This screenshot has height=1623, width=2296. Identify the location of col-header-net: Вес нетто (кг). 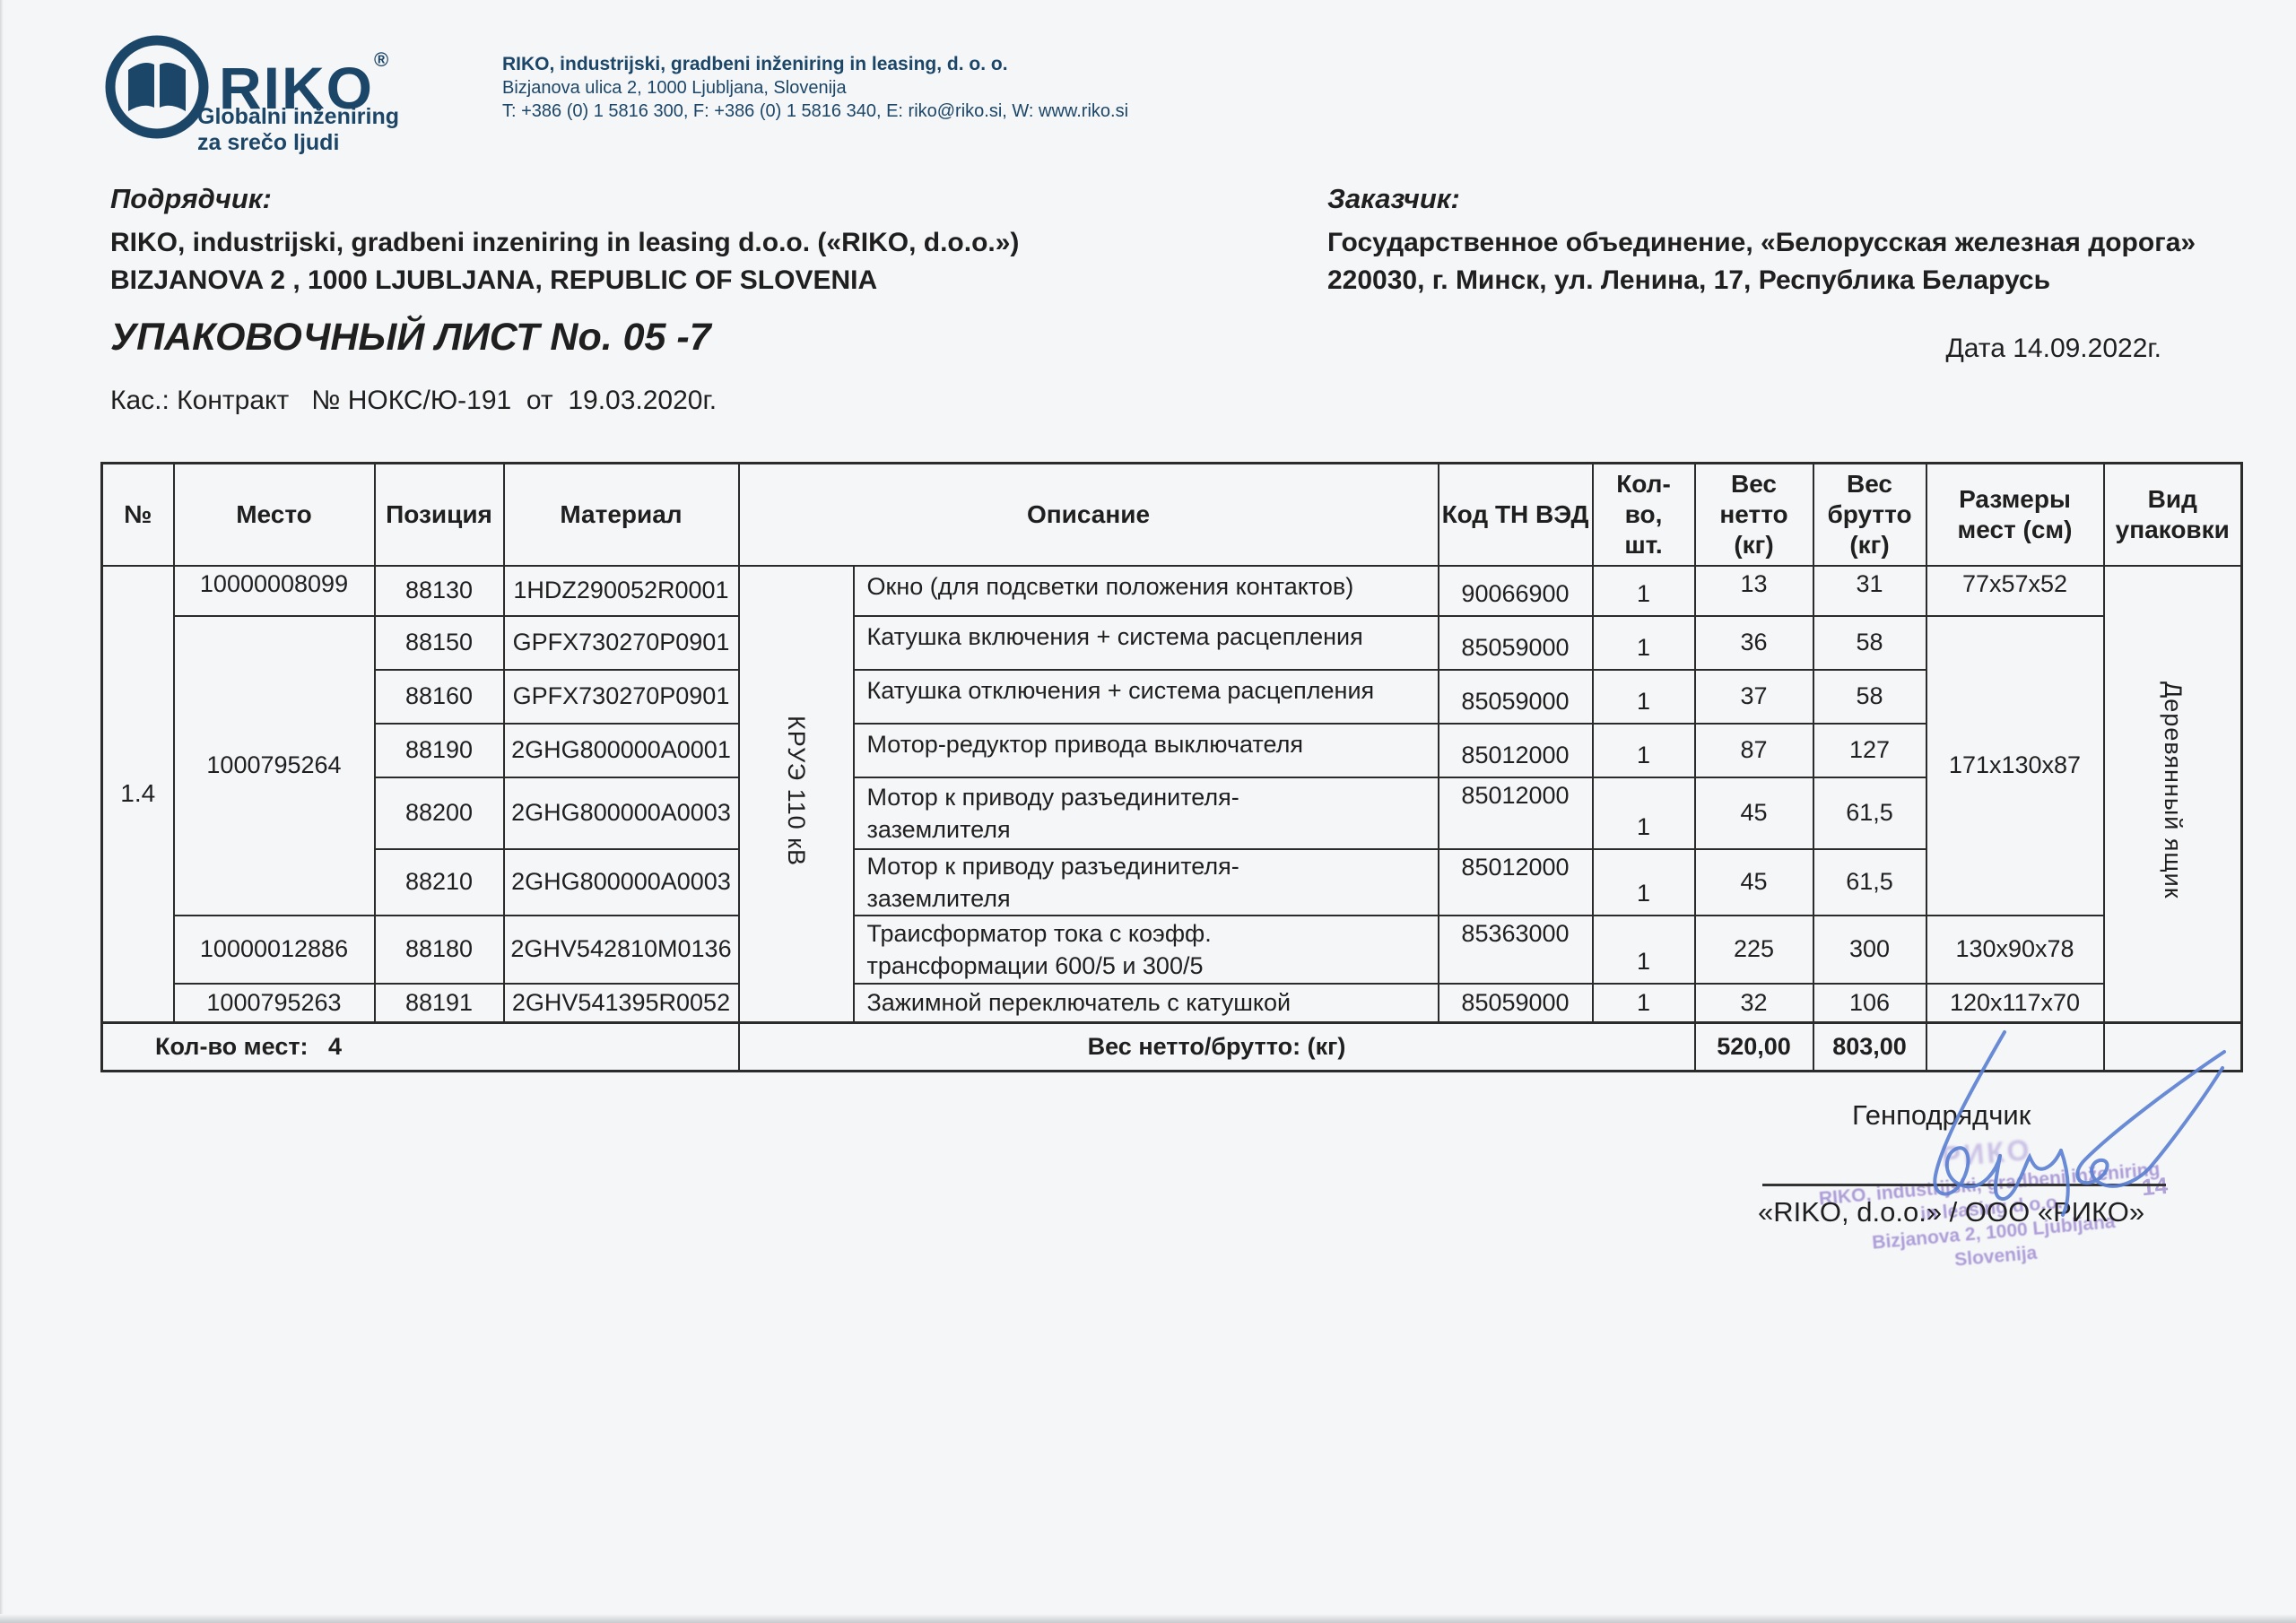
(1753, 514).